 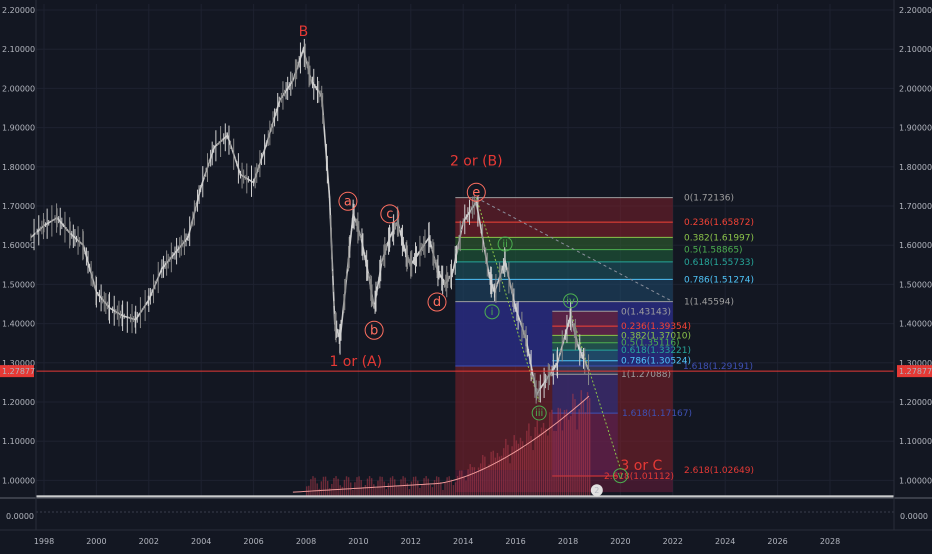 What do you see at coordinates (505, 244) in the screenshot?
I see `wave-label-minor: ii` at bounding box center [505, 244].